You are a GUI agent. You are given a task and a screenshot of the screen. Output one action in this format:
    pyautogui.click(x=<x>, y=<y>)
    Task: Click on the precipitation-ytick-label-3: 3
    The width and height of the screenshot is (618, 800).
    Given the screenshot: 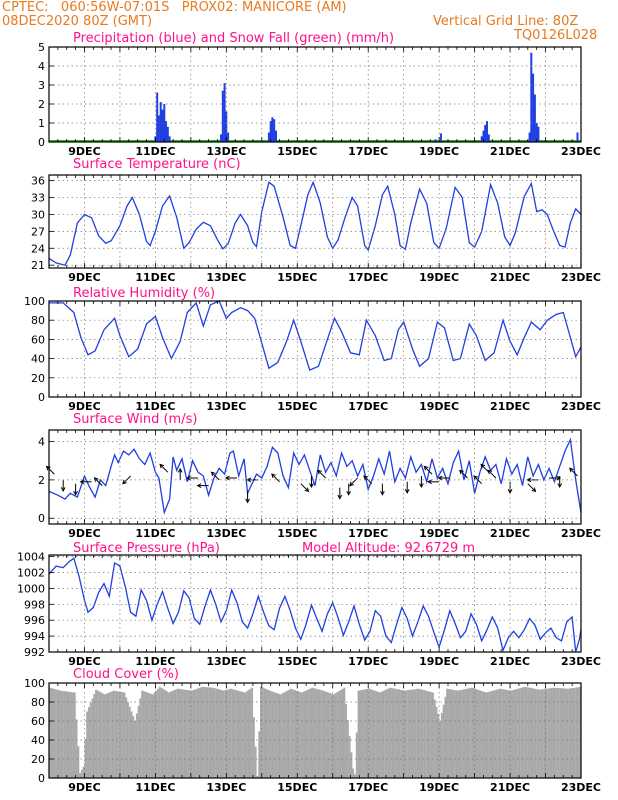 What is the action you would take?
    pyautogui.click(x=41, y=85)
    